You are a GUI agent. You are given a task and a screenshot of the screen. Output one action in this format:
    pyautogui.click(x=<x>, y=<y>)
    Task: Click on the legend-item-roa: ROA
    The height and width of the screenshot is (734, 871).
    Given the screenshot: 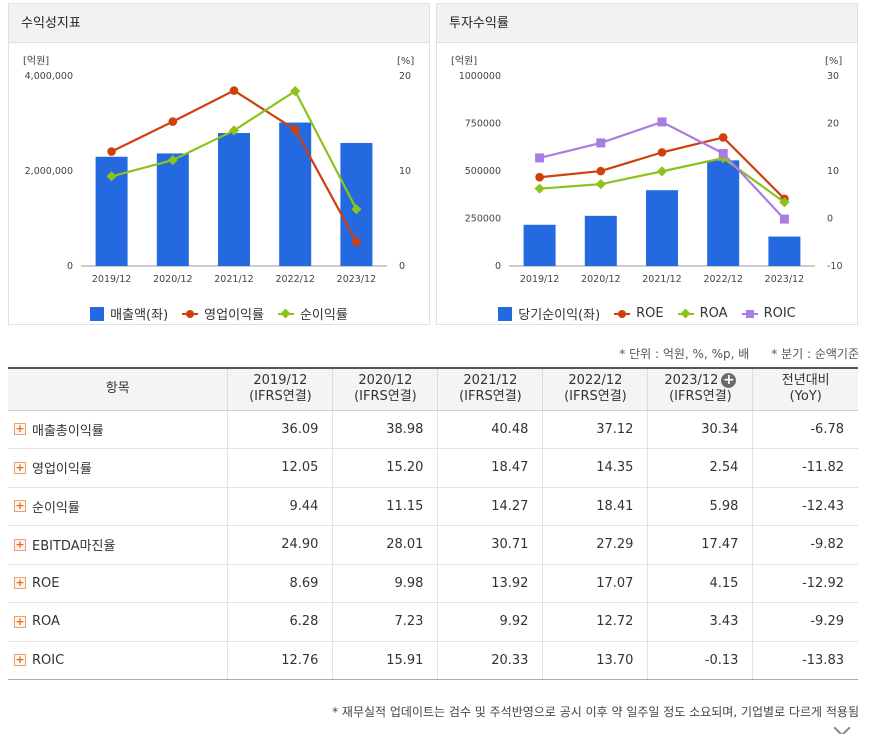 What is the action you would take?
    pyautogui.click(x=702, y=313)
    